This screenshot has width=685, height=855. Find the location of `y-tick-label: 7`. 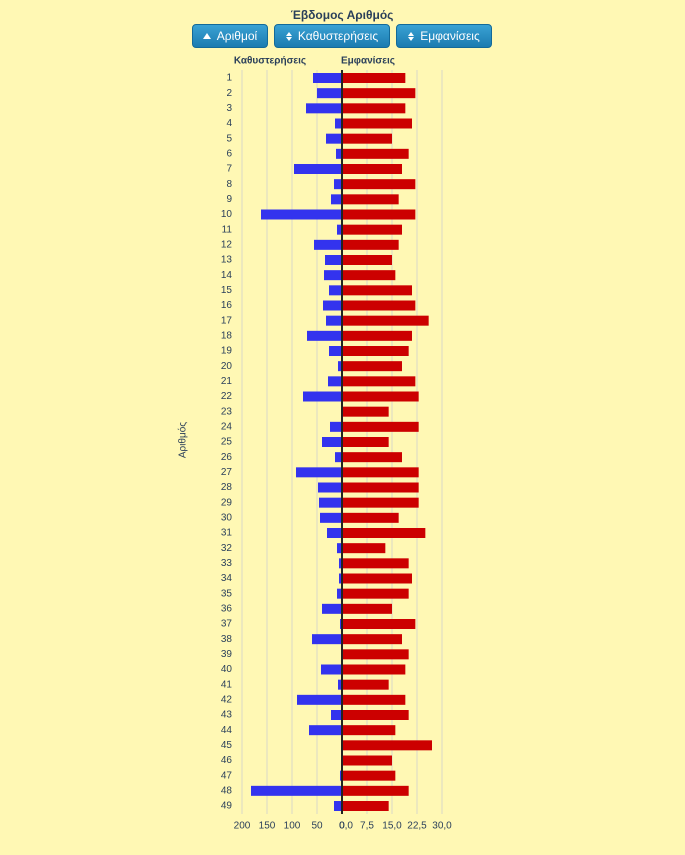

y-tick-label: 7 is located at coordinates (229, 169).